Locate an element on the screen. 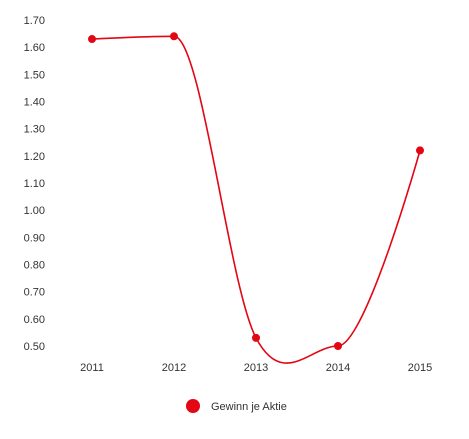 The height and width of the screenshot is (439, 469). y-tick-label: 1.20 is located at coordinates (34, 157).